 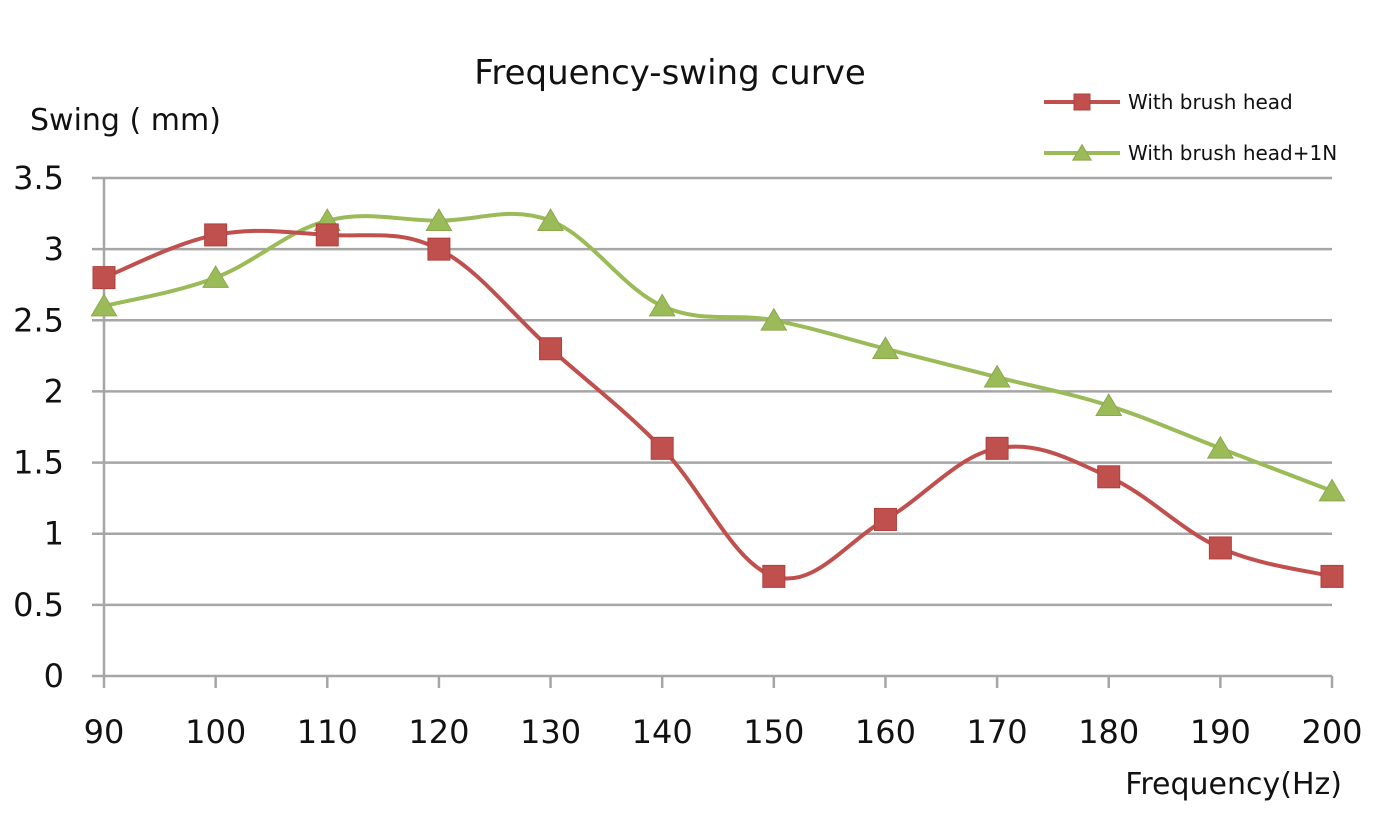 What do you see at coordinates (723, 732) in the screenshot?
I see `x-tick-labels: 90 100 110 120 130 140 150 160 170 180 190 200` at bounding box center [723, 732].